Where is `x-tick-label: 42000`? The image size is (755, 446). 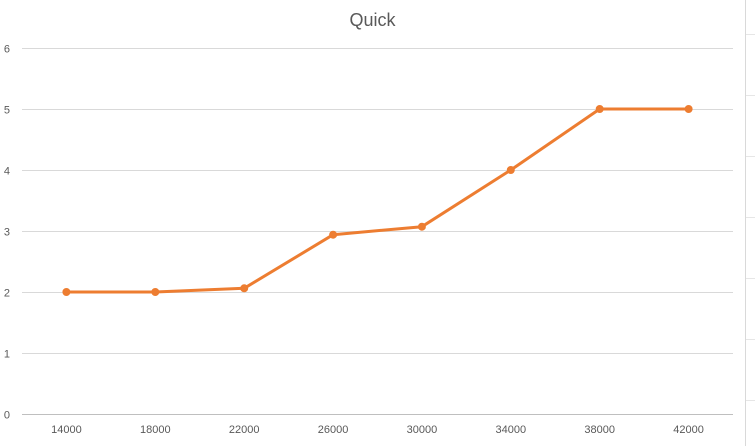
x-tick-label: 42000 is located at coordinates (688, 430).